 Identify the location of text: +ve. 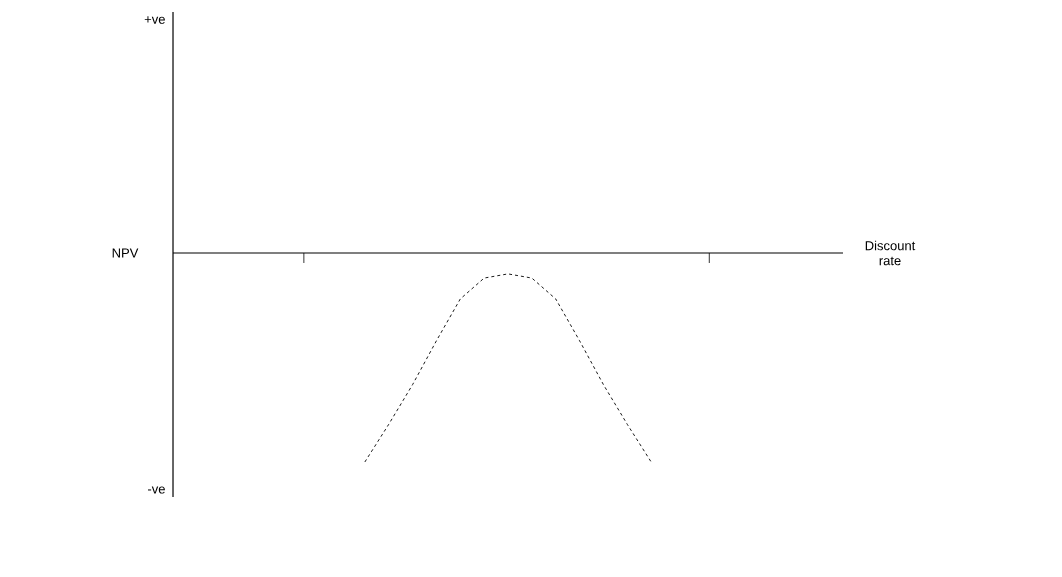
(154, 20).